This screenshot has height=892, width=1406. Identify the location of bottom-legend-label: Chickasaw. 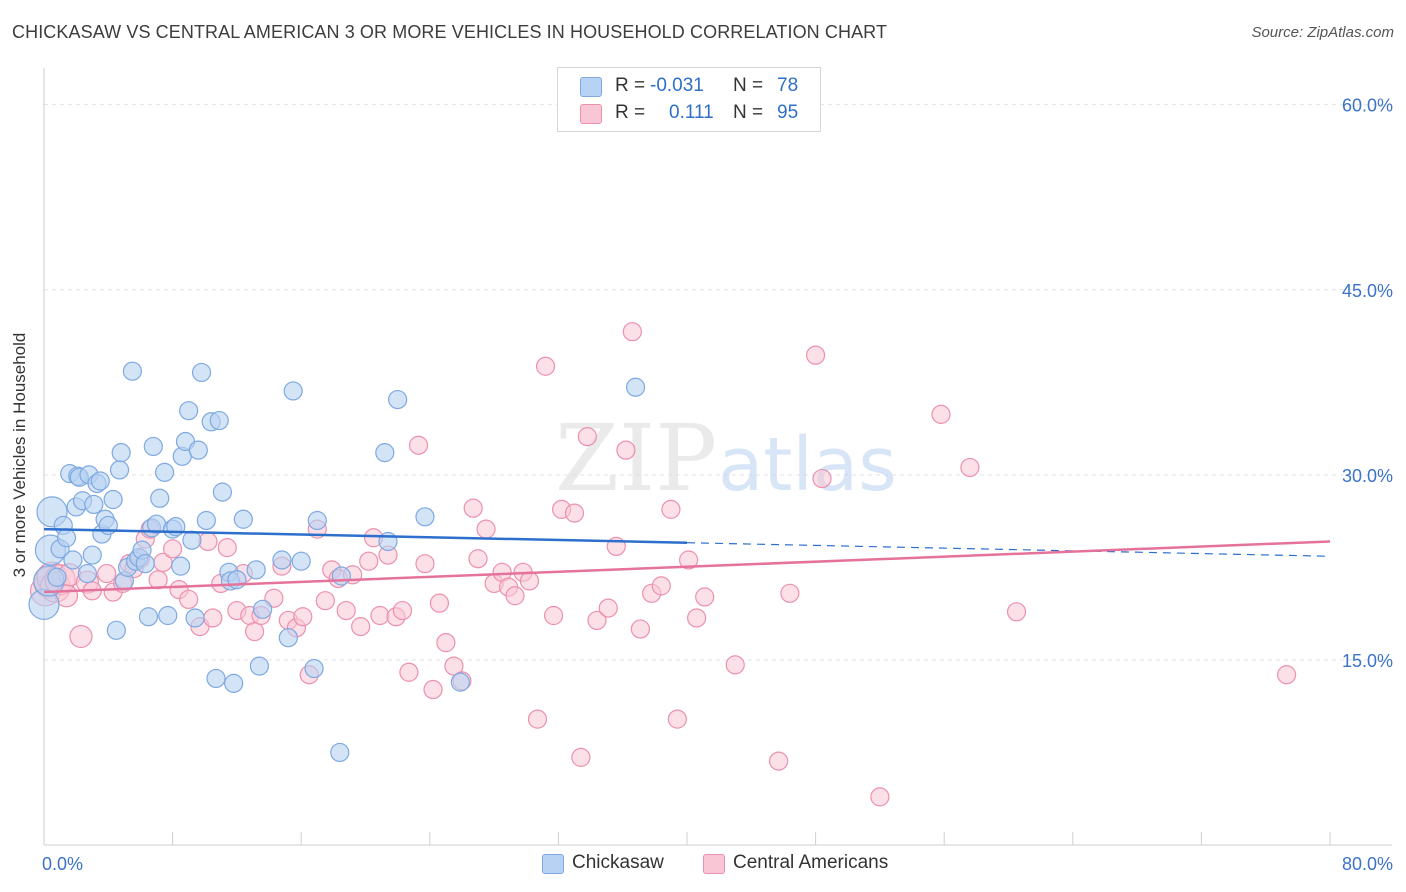
(618, 862).